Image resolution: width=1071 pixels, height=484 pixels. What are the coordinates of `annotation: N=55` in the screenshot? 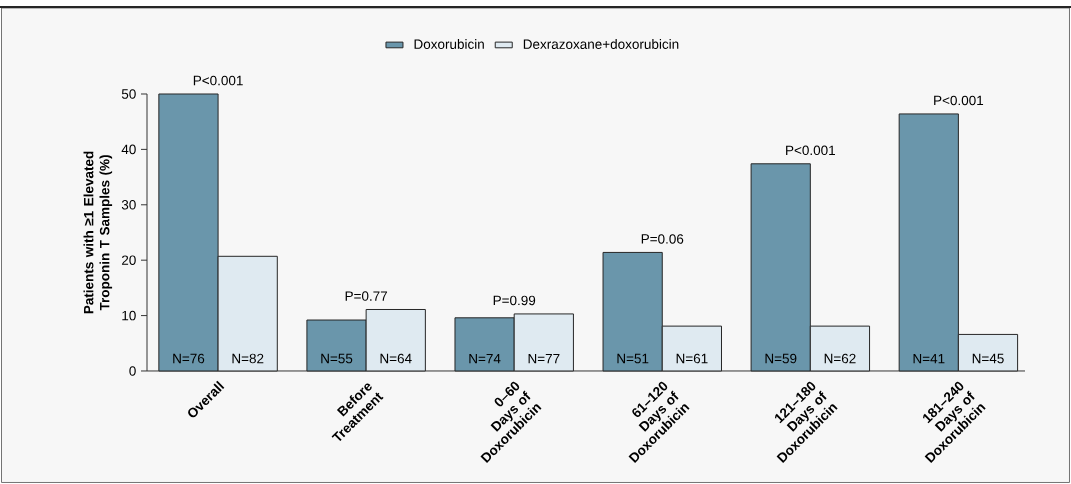 It's located at (337, 358).